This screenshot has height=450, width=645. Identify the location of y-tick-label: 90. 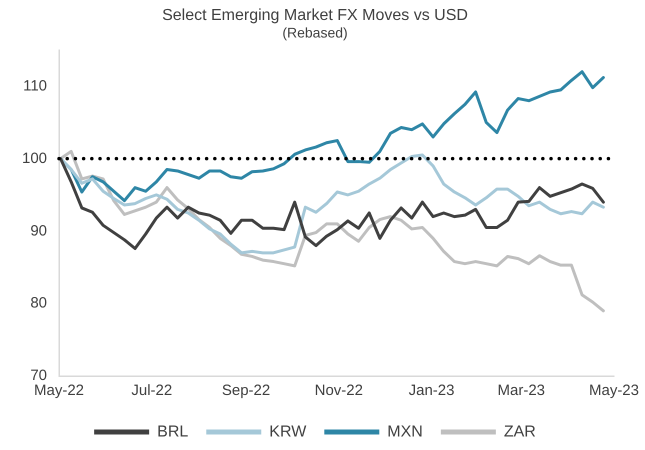
(39, 231).